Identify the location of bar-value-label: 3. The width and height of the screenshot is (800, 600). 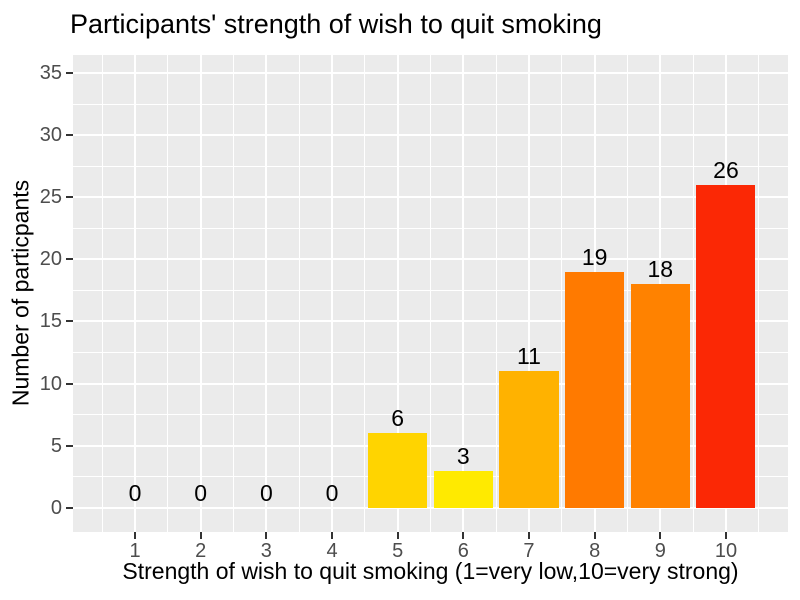
(463, 455).